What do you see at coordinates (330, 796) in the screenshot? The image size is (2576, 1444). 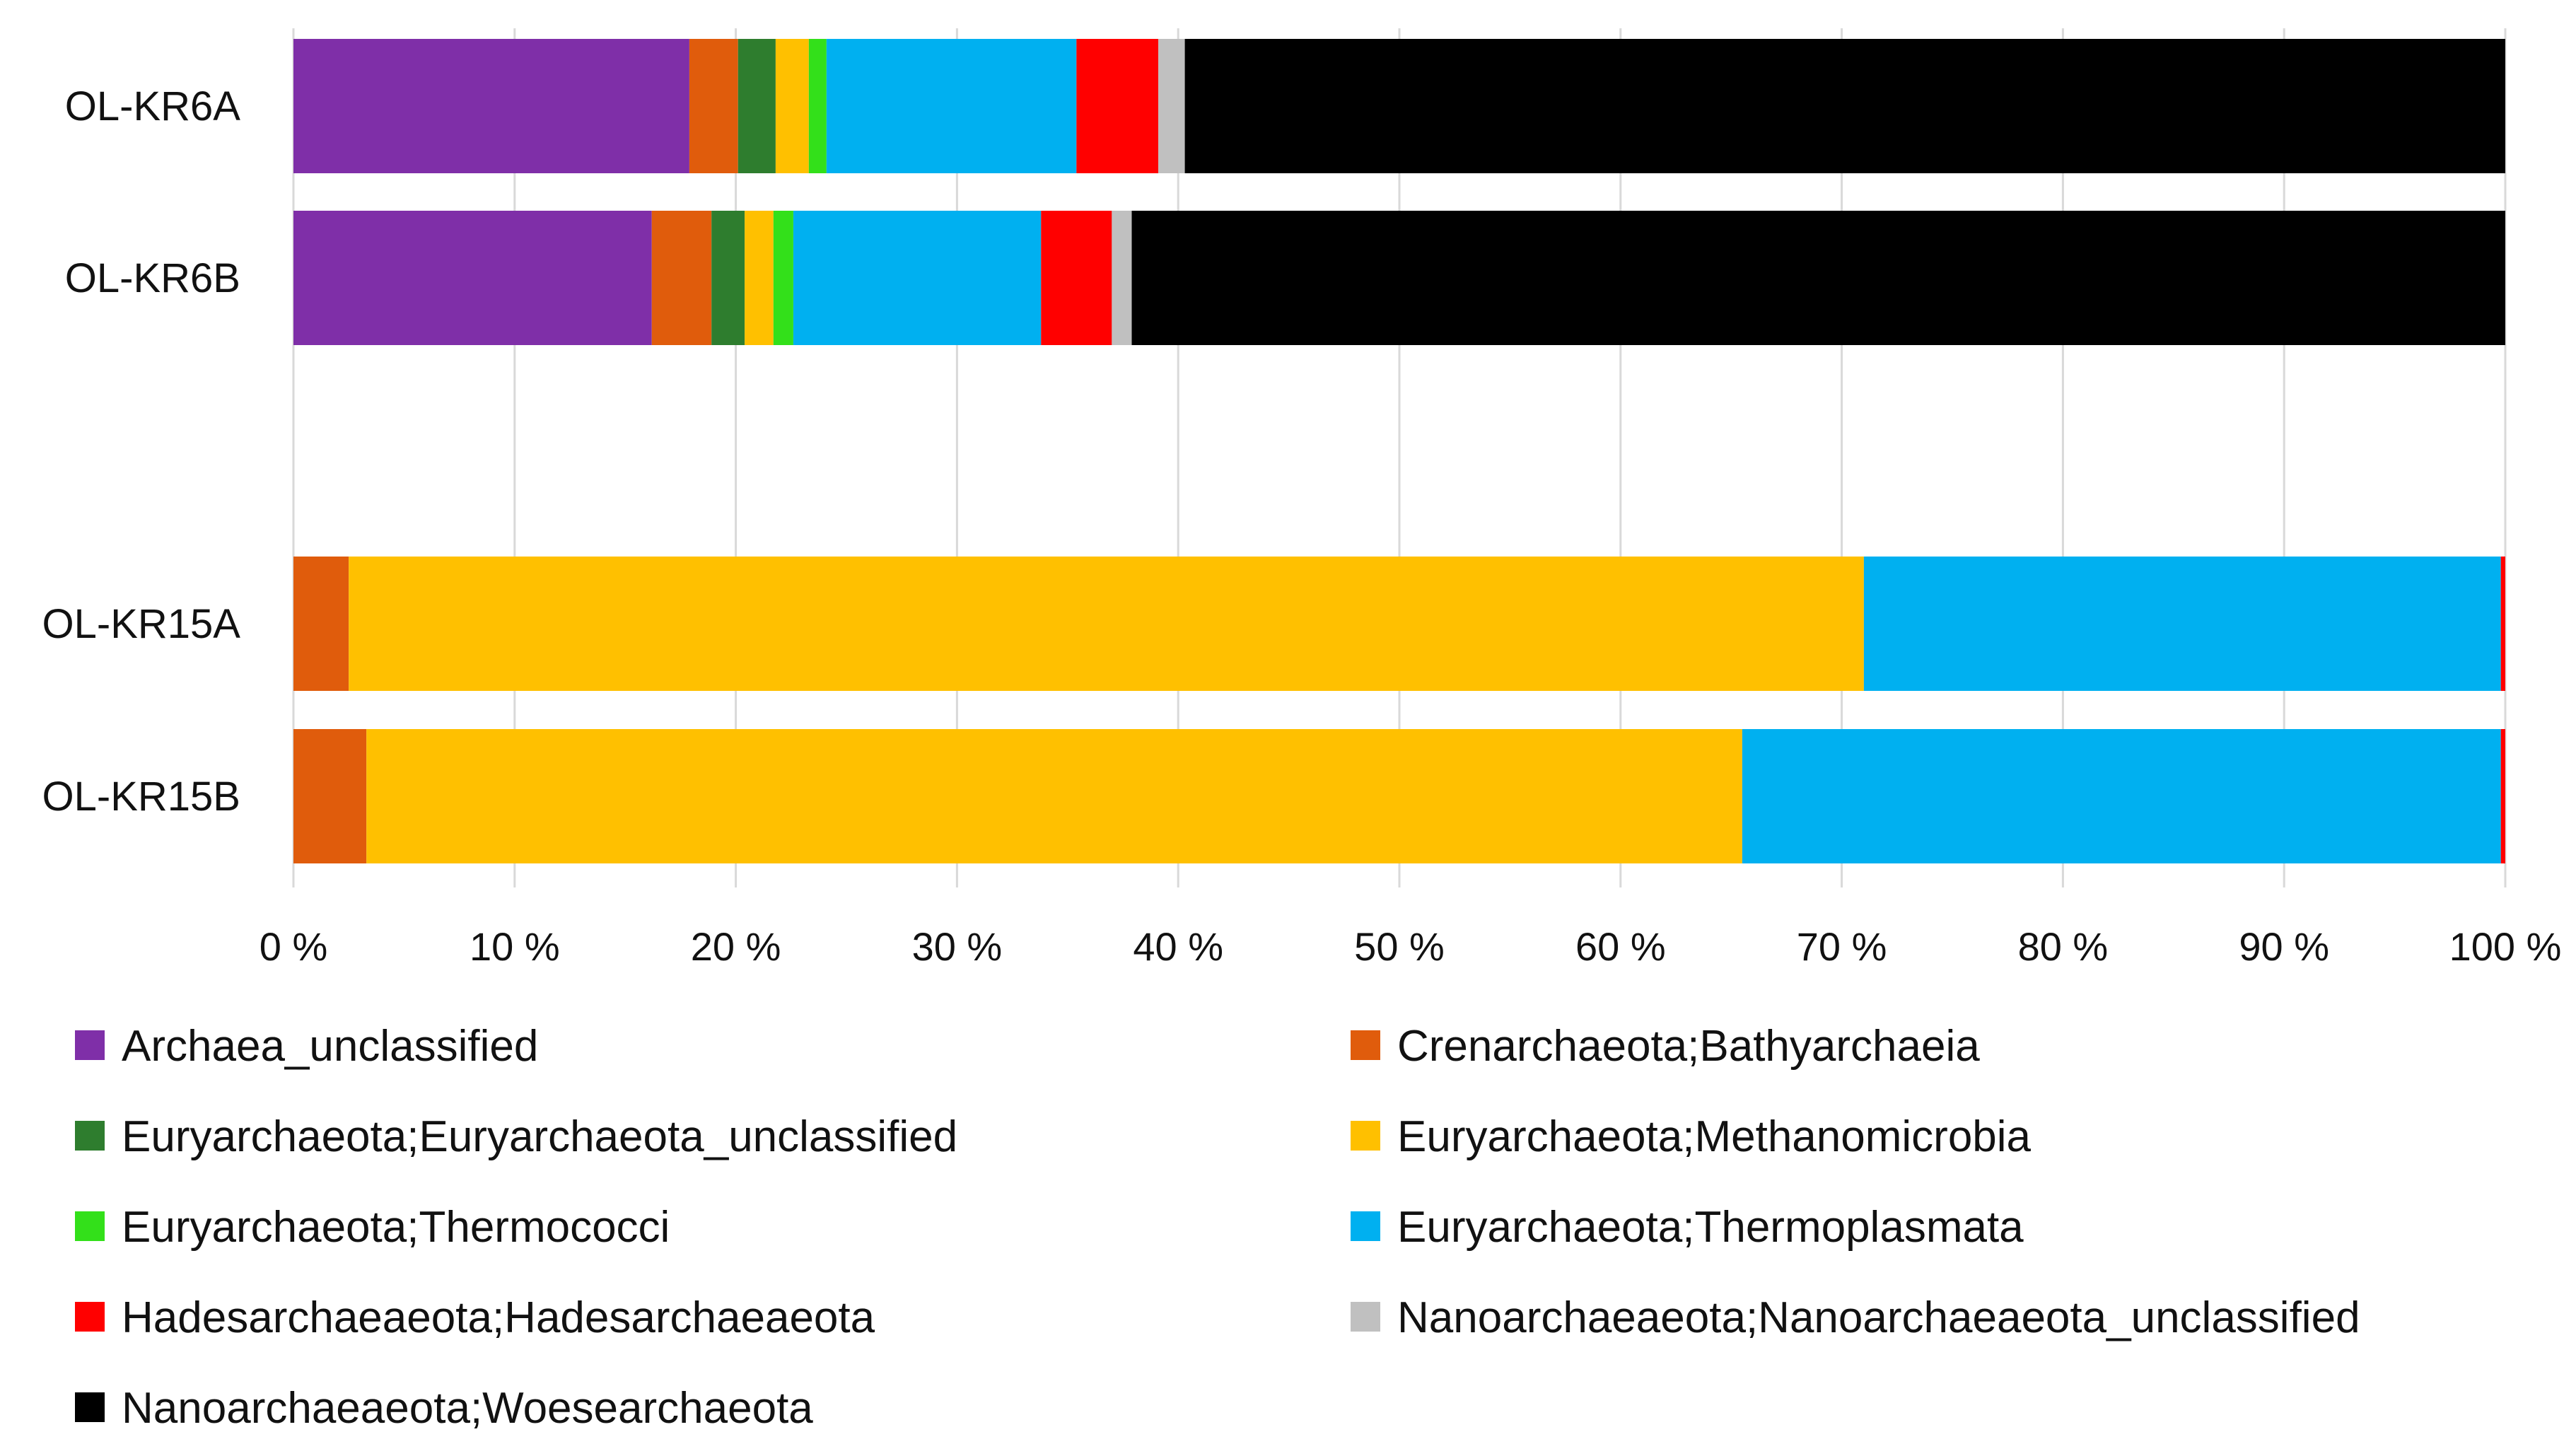 I see `bar-segment-ol-kr15b-crenarchaeota-bathyarchaeia` at bounding box center [330, 796].